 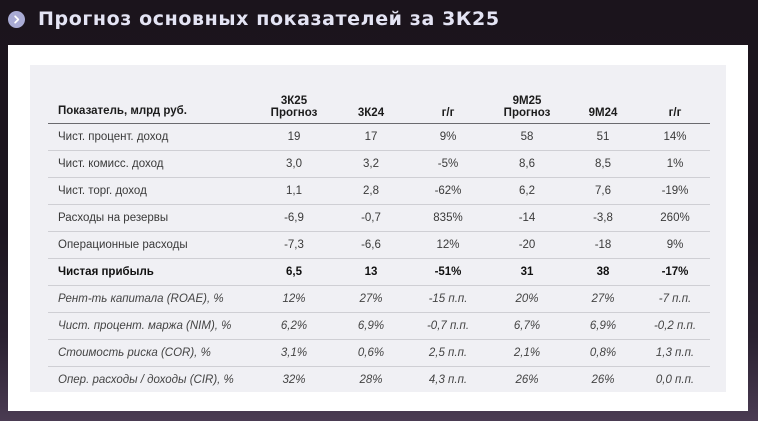 What do you see at coordinates (675, 272) in the screenshot?
I see `cell-yoy-9m: -17%` at bounding box center [675, 272].